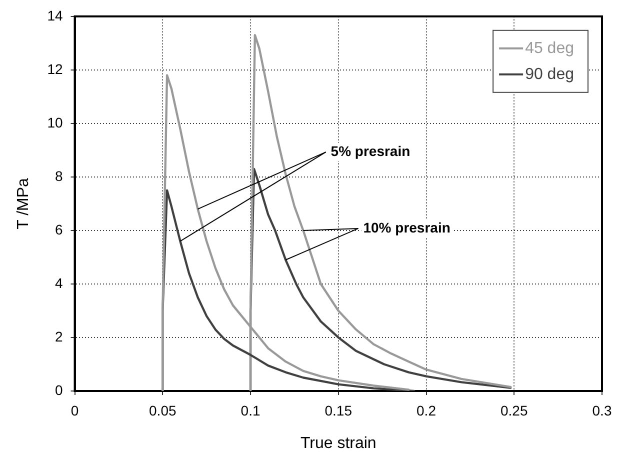 The height and width of the screenshot is (463, 622). I want to click on x-tick-label: 0.25, so click(514, 410).